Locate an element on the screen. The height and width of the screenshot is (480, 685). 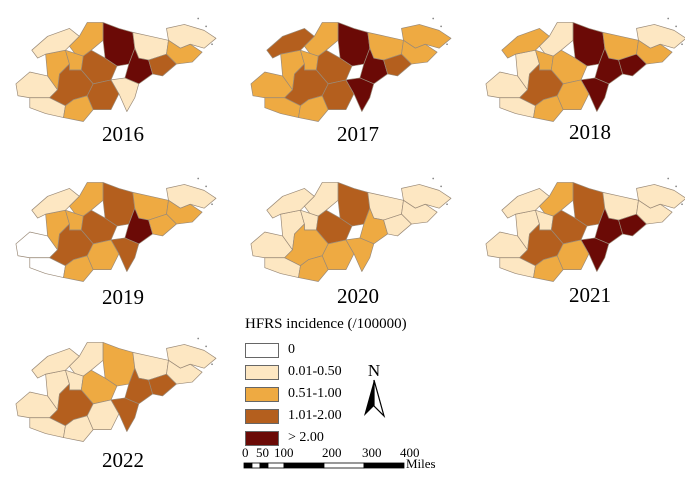
scale-tick-label: 100 is located at coordinates (284, 452).